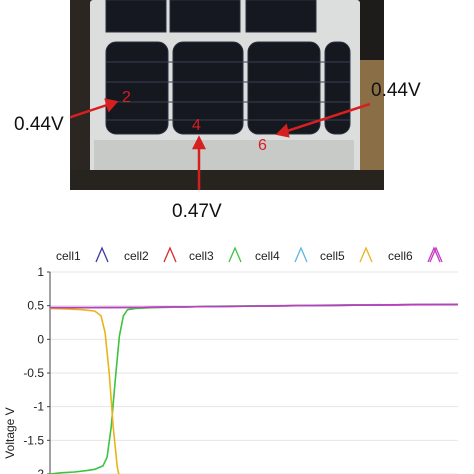 The image size is (474, 474). What do you see at coordinates (102, 254) in the screenshot?
I see `legend-swatch-cell1` at bounding box center [102, 254].